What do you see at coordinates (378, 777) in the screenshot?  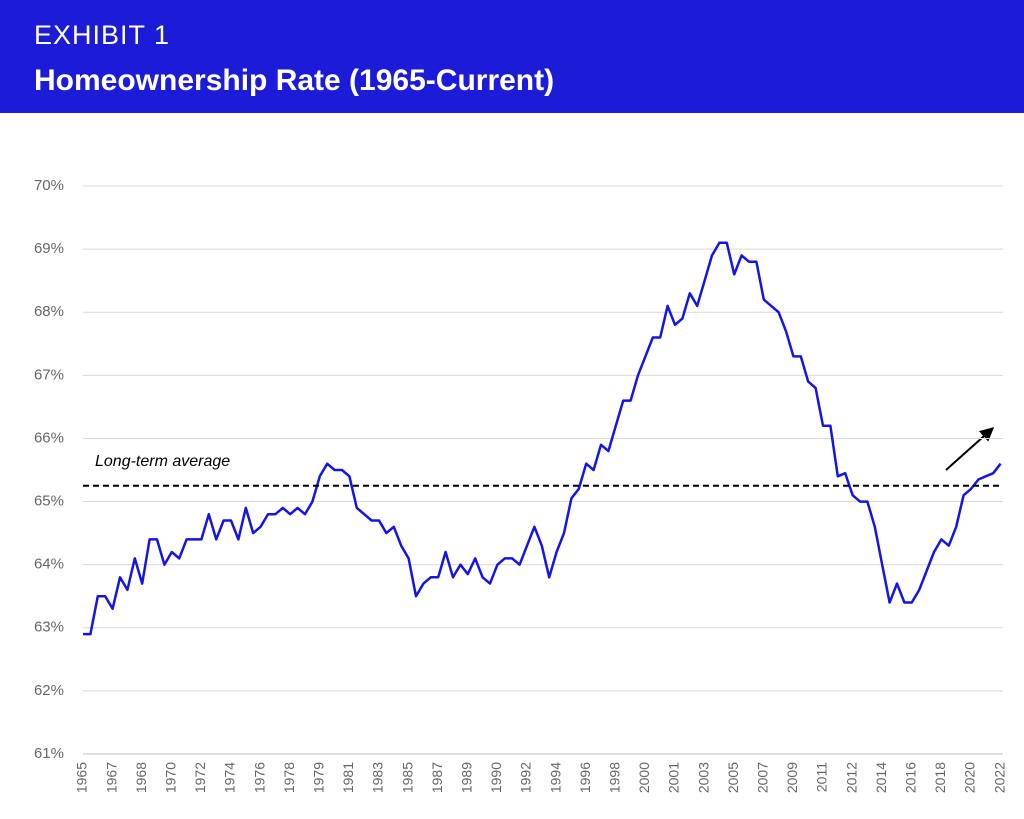 I see `x-tick-label: 1983` at bounding box center [378, 777].